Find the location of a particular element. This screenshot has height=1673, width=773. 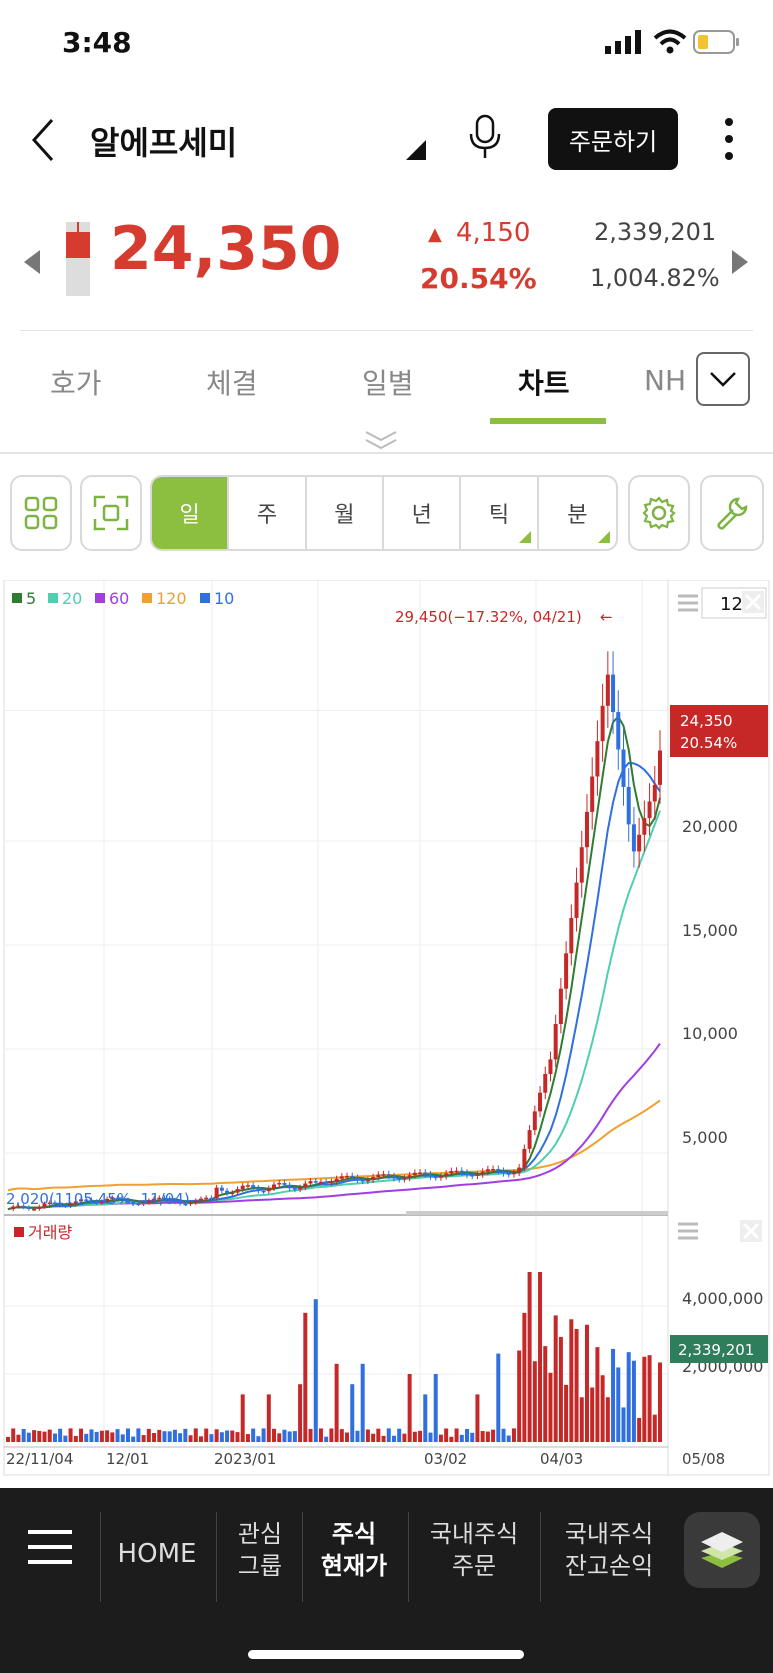

wrench-icon is located at coordinates (732, 513).